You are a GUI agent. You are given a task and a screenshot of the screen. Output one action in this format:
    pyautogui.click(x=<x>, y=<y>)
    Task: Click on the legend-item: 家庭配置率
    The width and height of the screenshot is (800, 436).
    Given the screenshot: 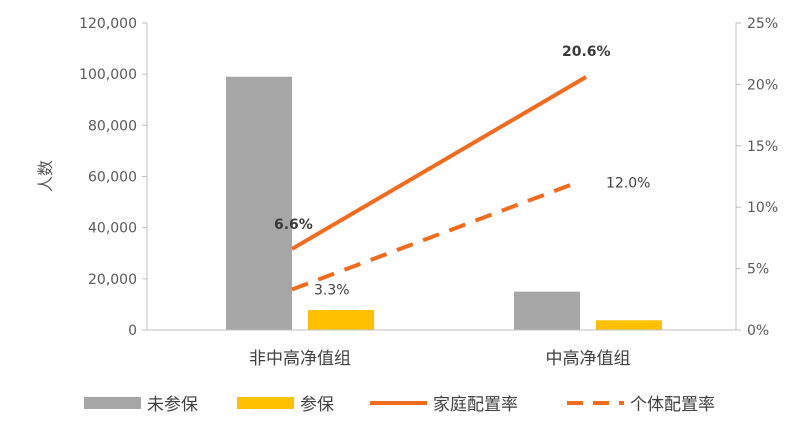 What is the action you would take?
    pyautogui.click(x=444, y=405)
    